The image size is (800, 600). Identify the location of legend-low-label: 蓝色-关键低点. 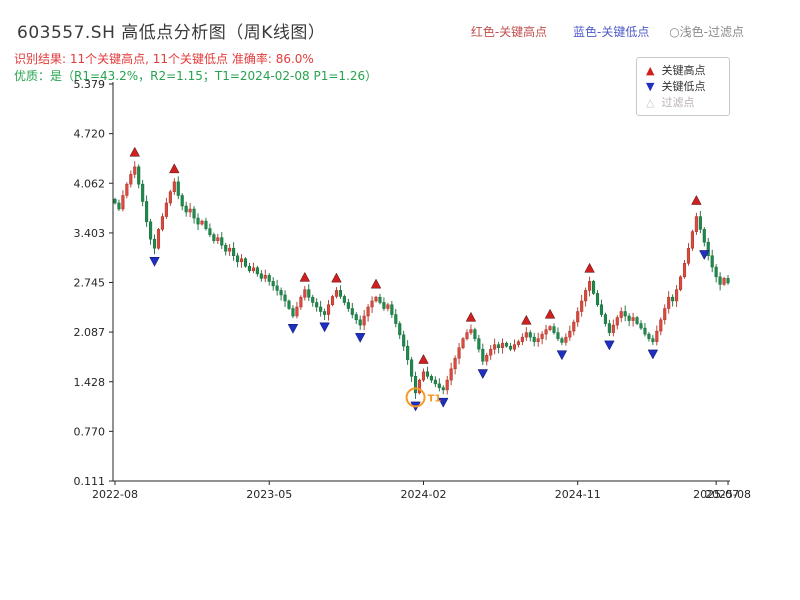
(611, 32).